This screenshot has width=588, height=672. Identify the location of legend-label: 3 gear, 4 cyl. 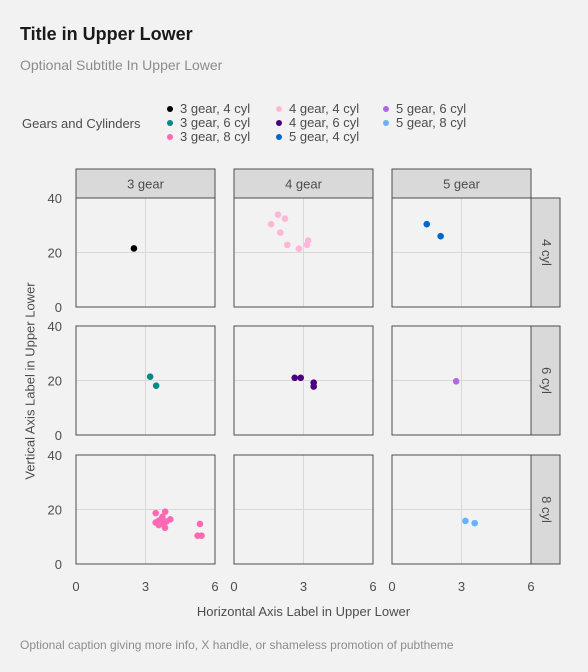
(215, 108).